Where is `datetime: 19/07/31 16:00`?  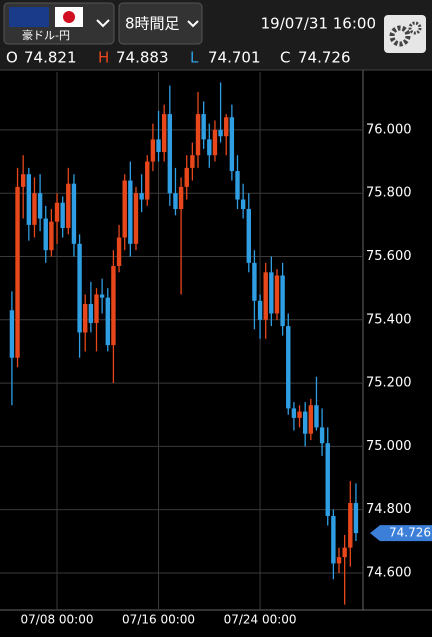 datetime: 19/07/31 16:00 is located at coordinates (318, 24).